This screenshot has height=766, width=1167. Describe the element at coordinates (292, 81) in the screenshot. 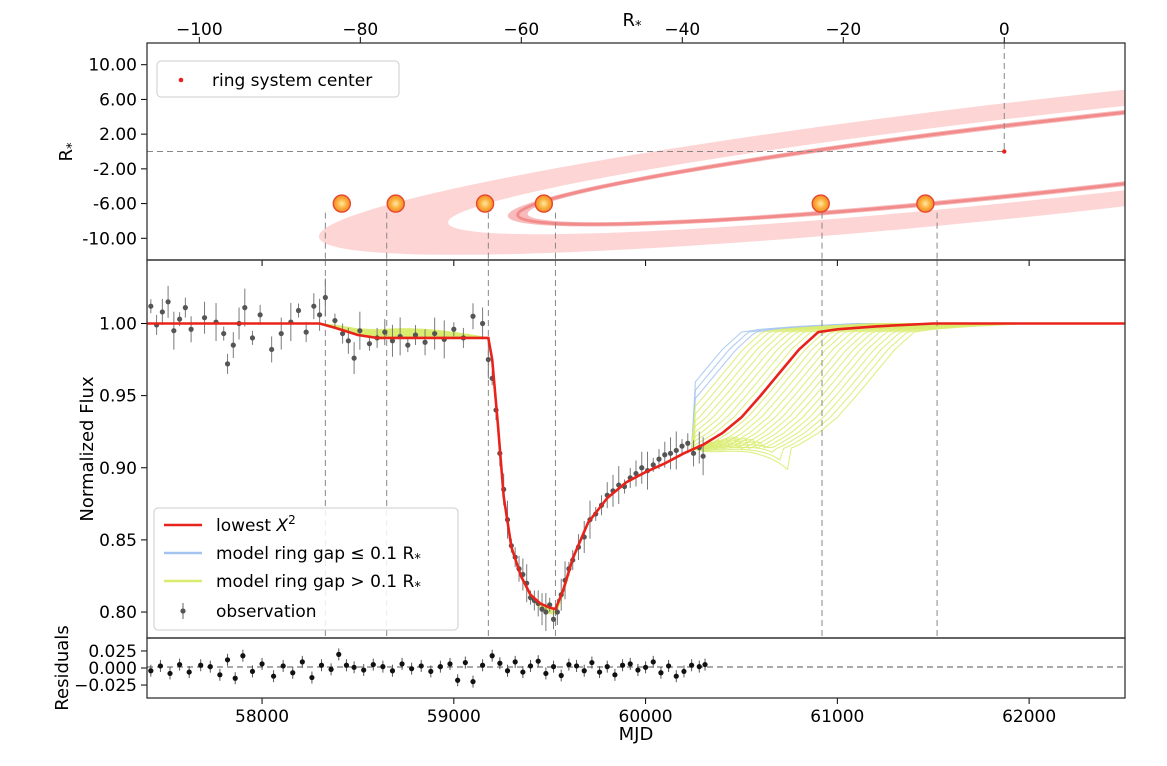

I see `legend-label-ring-center: ring system center` at that location.